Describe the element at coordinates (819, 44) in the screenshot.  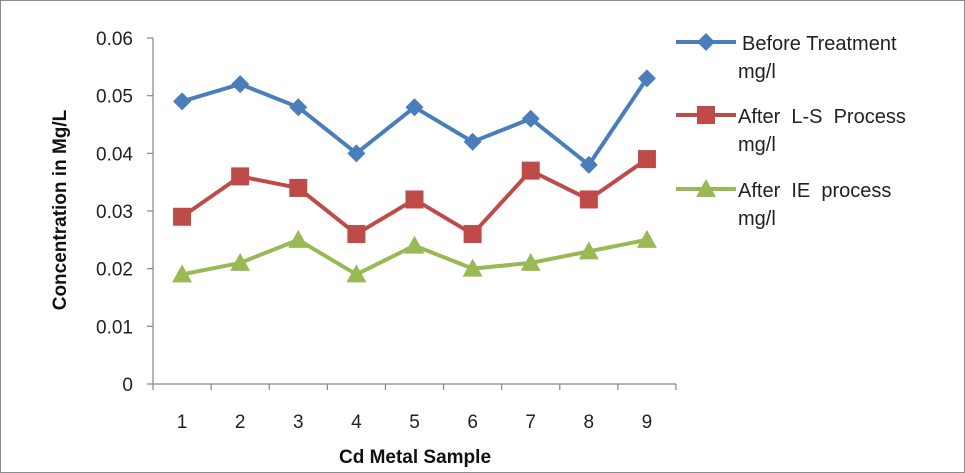
I see `legend-label-line: Before Treatment` at that location.